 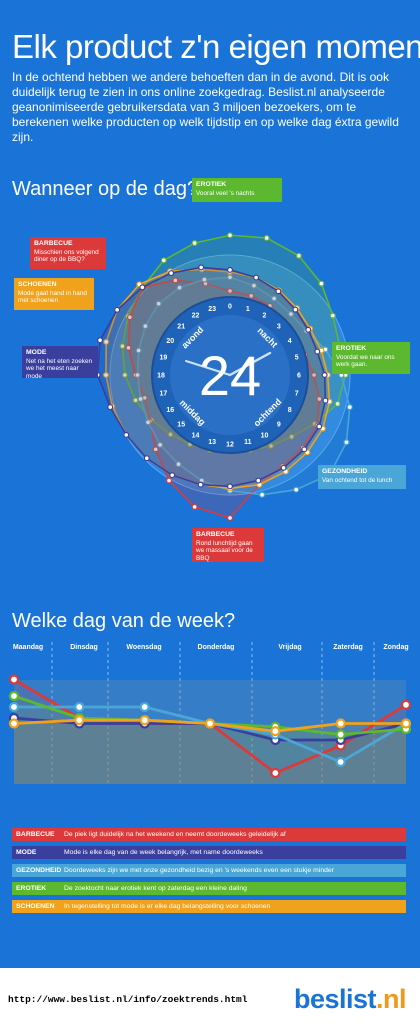 What do you see at coordinates (216, 46) in the screenshot?
I see `page-title: Elk product z'n eigen moment` at bounding box center [216, 46].